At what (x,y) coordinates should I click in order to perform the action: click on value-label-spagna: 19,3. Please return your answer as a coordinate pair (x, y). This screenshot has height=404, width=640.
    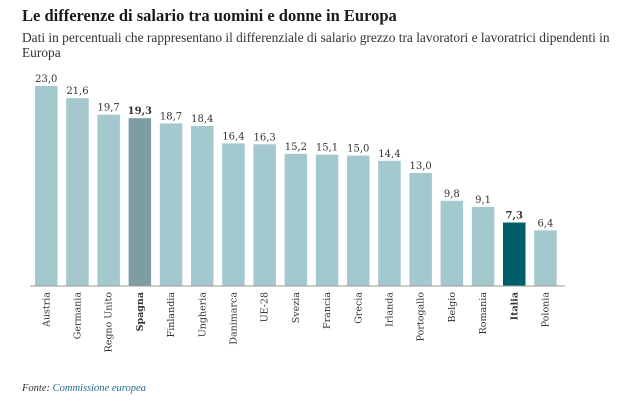
    Looking at the image, I should click on (140, 111).